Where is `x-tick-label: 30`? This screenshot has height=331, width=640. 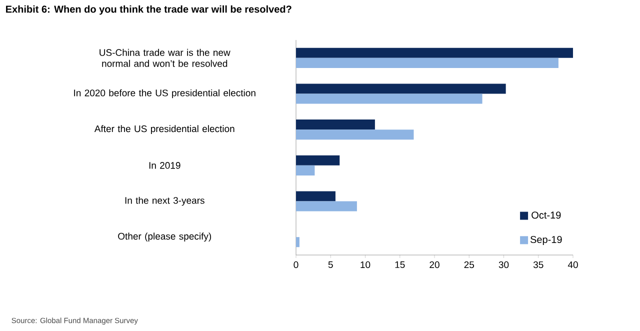 x-tick-label: 30 is located at coordinates (503, 264).